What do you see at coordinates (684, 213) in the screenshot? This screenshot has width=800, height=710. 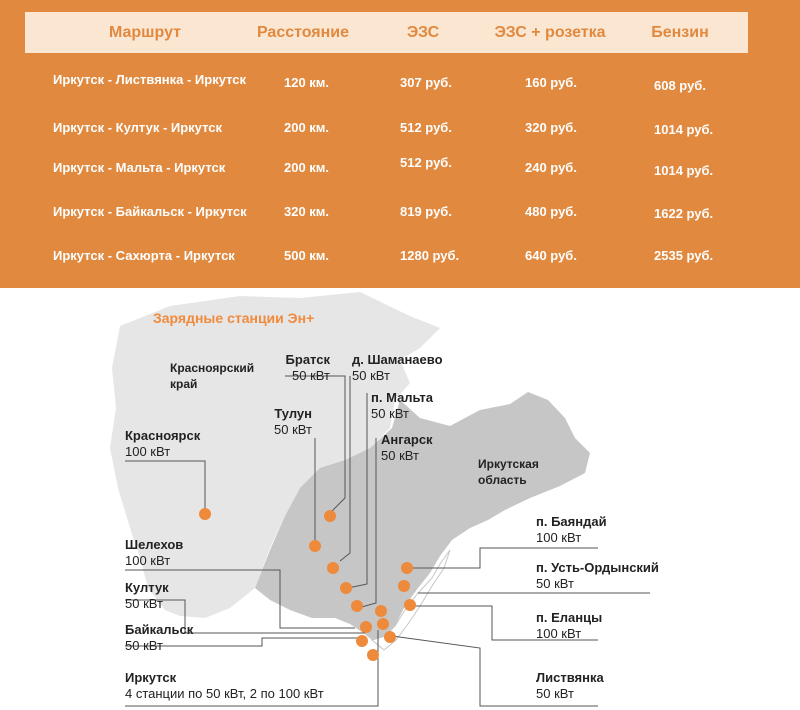 I see `gasoline-cell: 1622 руб.` at bounding box center [684, 213].